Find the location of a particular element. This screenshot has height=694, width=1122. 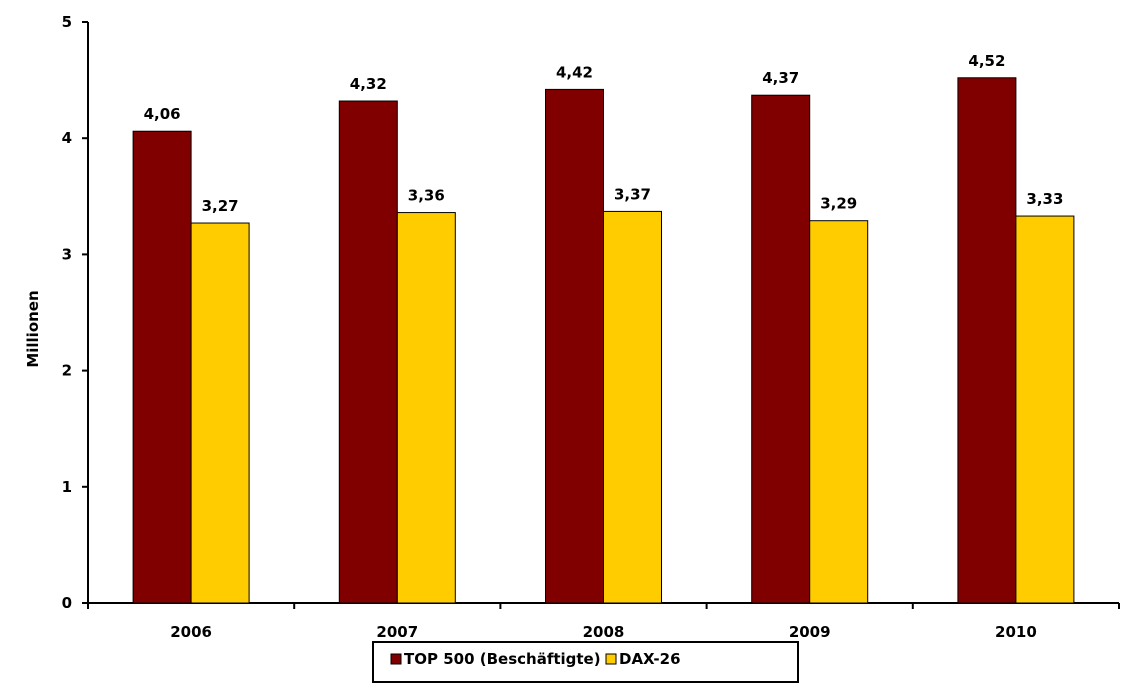

legend: TOP 500 (Beschäftigte) DAX-26 is located at coordinates (585, 662).